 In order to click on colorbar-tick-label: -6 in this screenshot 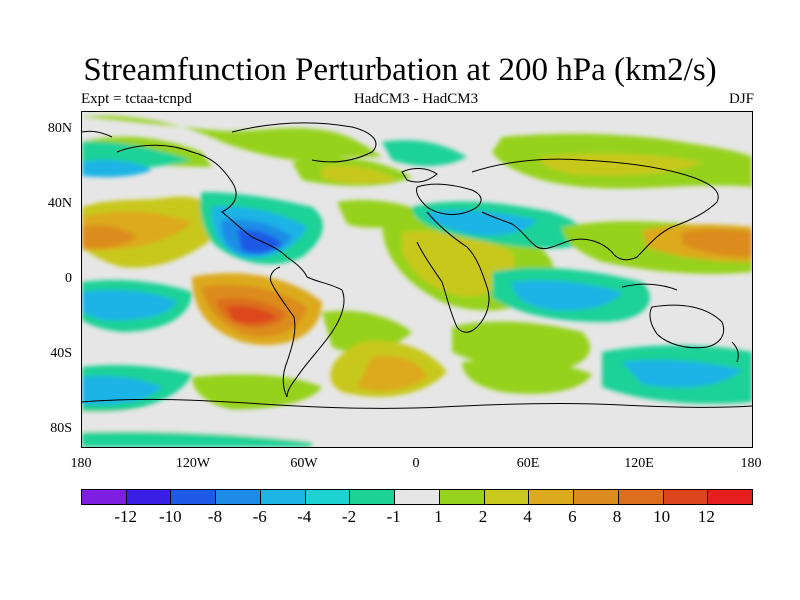, I will do `click(259, 516)`.